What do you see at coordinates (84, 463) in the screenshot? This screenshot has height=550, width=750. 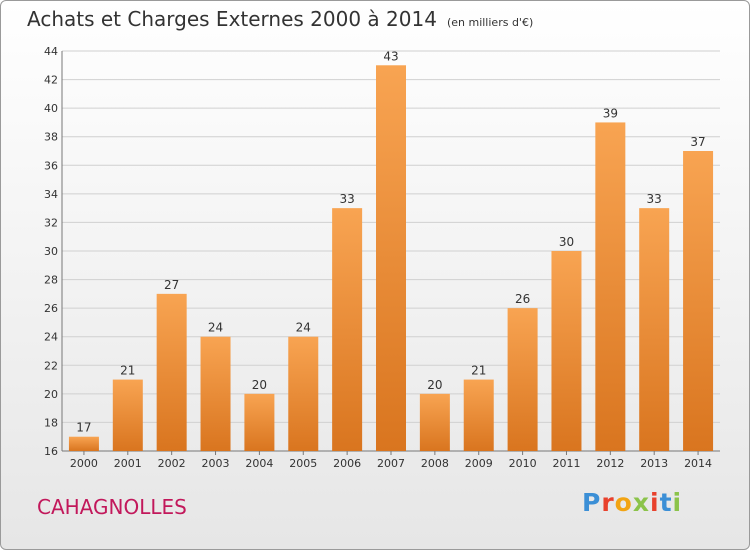 I see `x-tick-label: 2000` at bounding box center [84, 463].